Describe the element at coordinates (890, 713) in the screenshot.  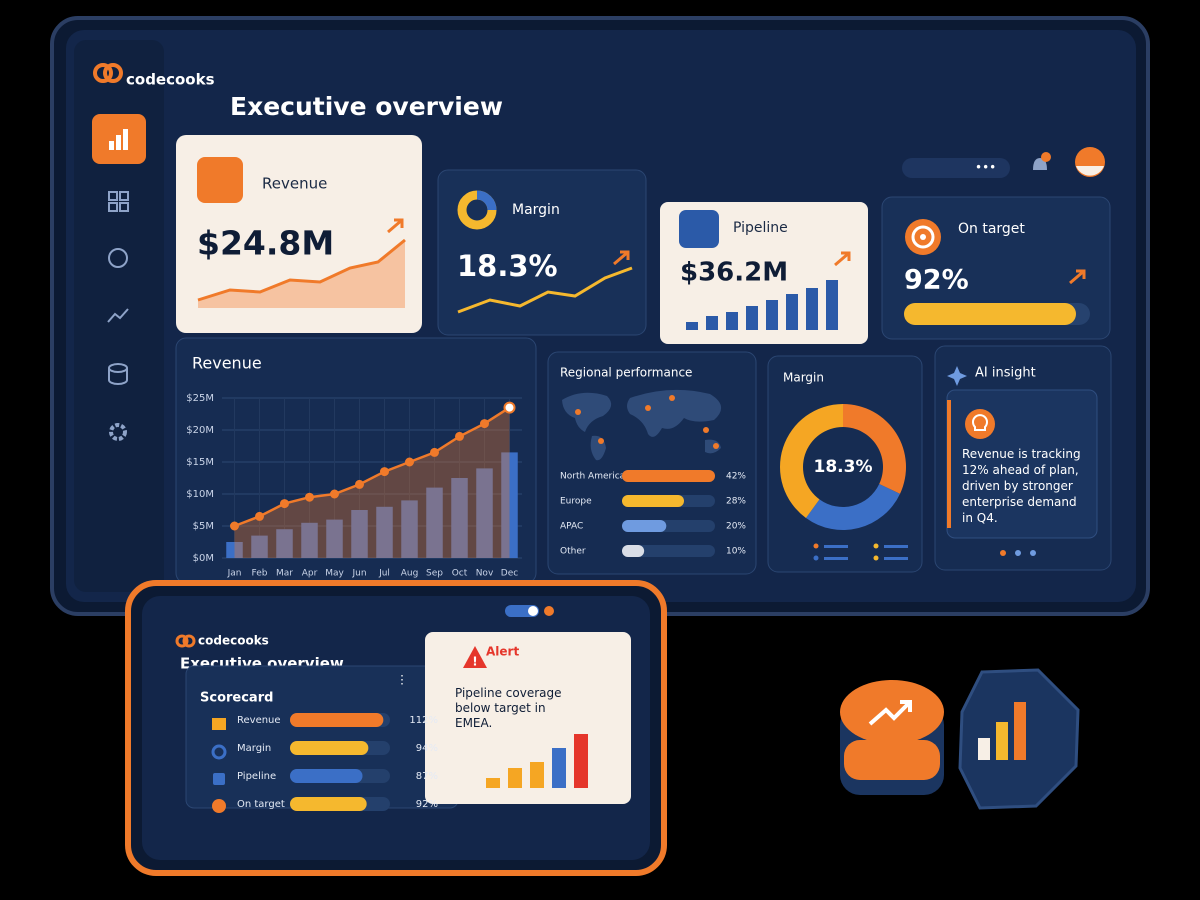
I see `token-icon` at that location.